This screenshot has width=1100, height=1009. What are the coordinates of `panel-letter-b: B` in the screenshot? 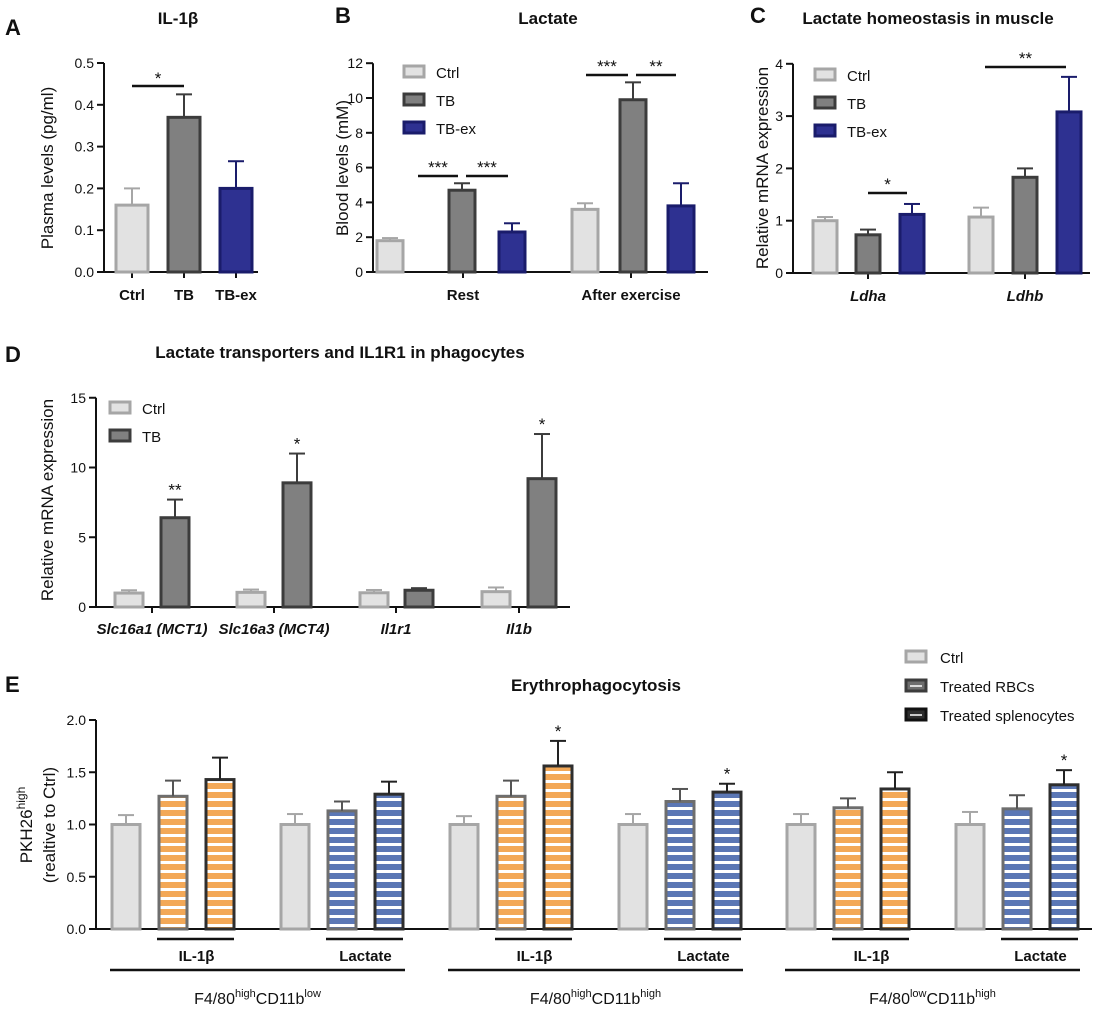 It's located at (343, 15).